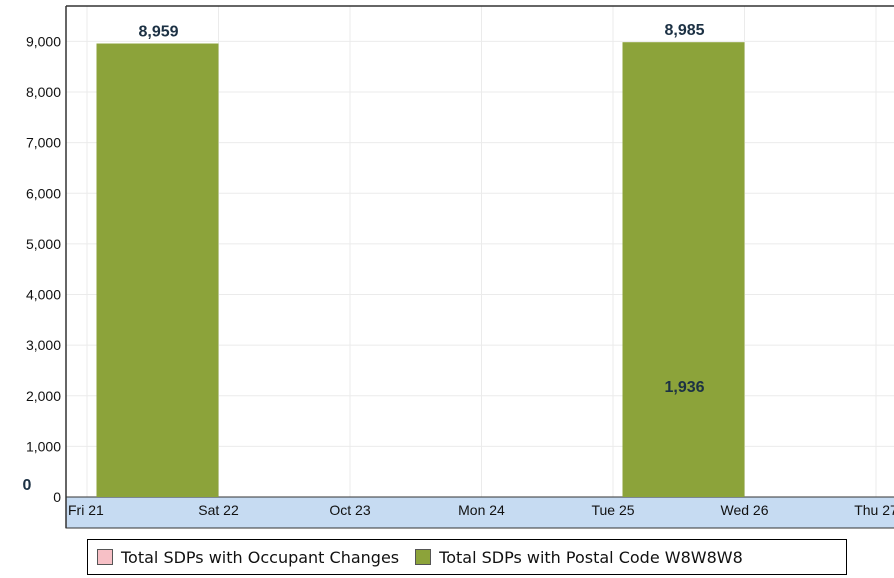  Describe the element at coordinates (57, 497) in the screenshot. I see `y-tick-label: 0` at that location.